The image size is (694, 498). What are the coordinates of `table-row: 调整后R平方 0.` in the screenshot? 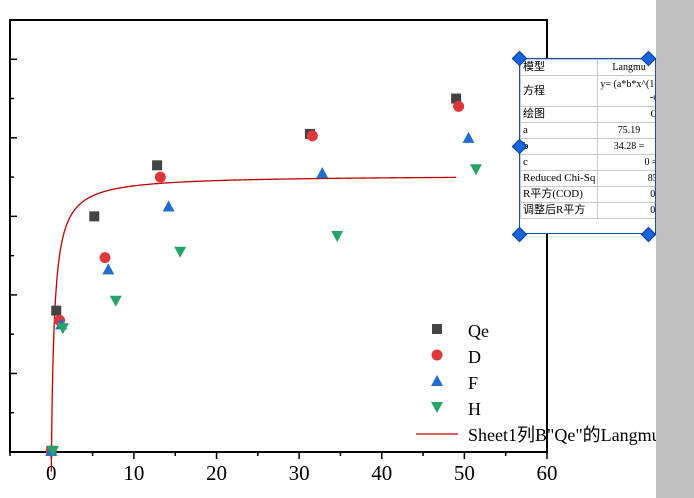 It's located at (587, 210).